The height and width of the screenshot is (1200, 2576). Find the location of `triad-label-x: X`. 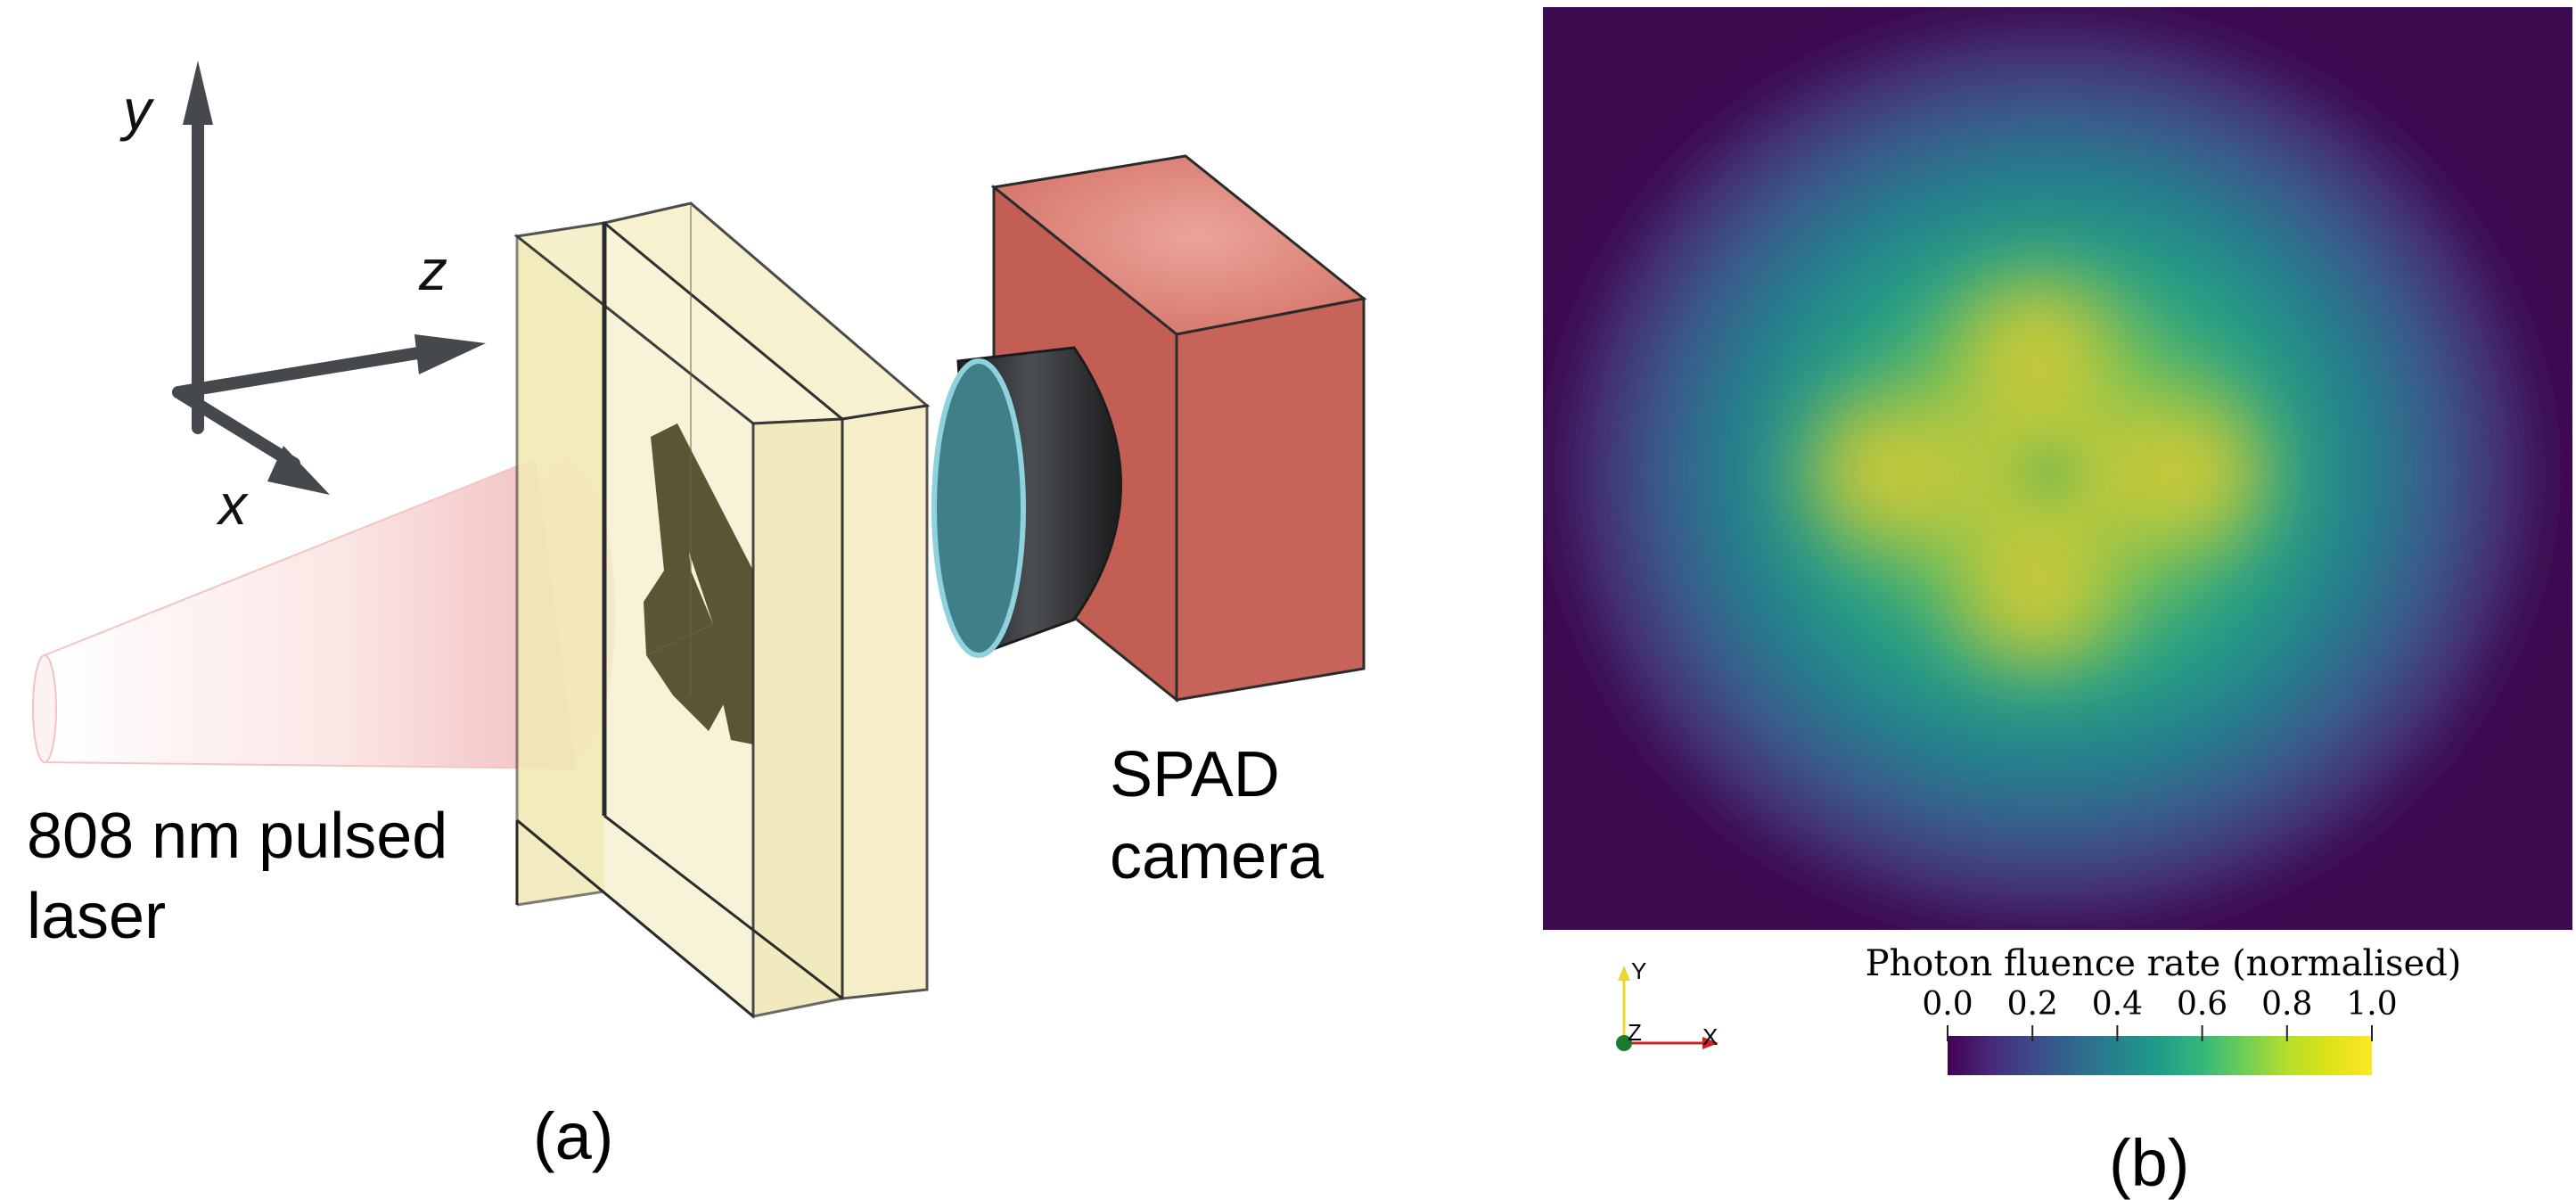

triad-label-x: X is located at coordinates (1710, 1036).